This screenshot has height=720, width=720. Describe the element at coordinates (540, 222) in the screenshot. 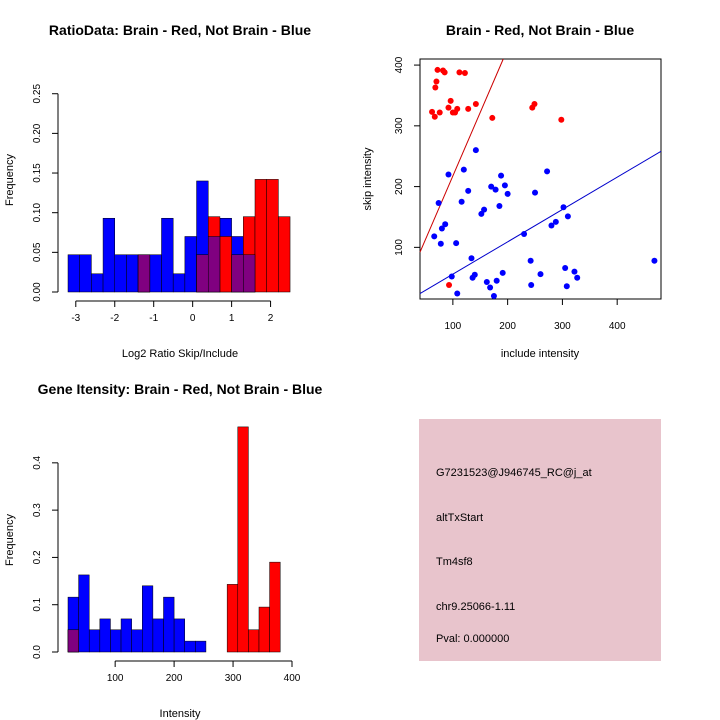

I see `fit-line-not-brain-fit` at that location.